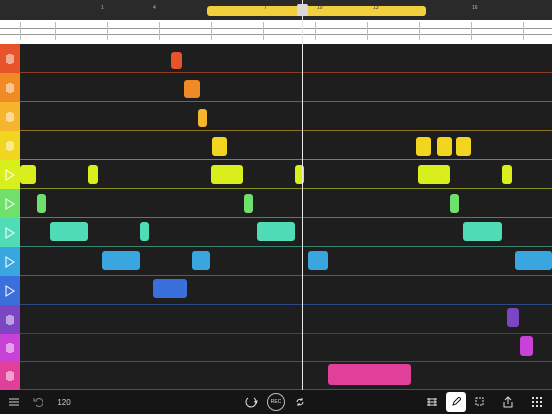  I want to click on select-tool-button, so click(480, 402).